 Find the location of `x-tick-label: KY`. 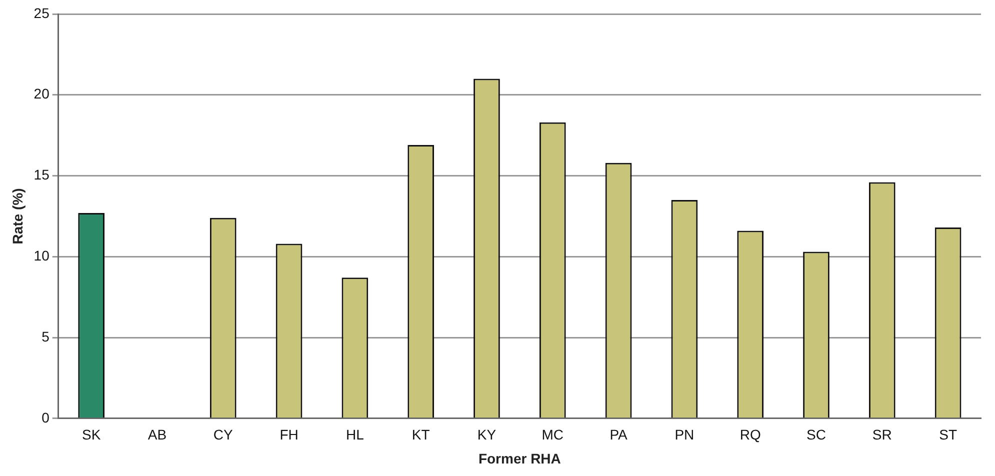

x-tick-label: KY is located at coordinates (487, 434).